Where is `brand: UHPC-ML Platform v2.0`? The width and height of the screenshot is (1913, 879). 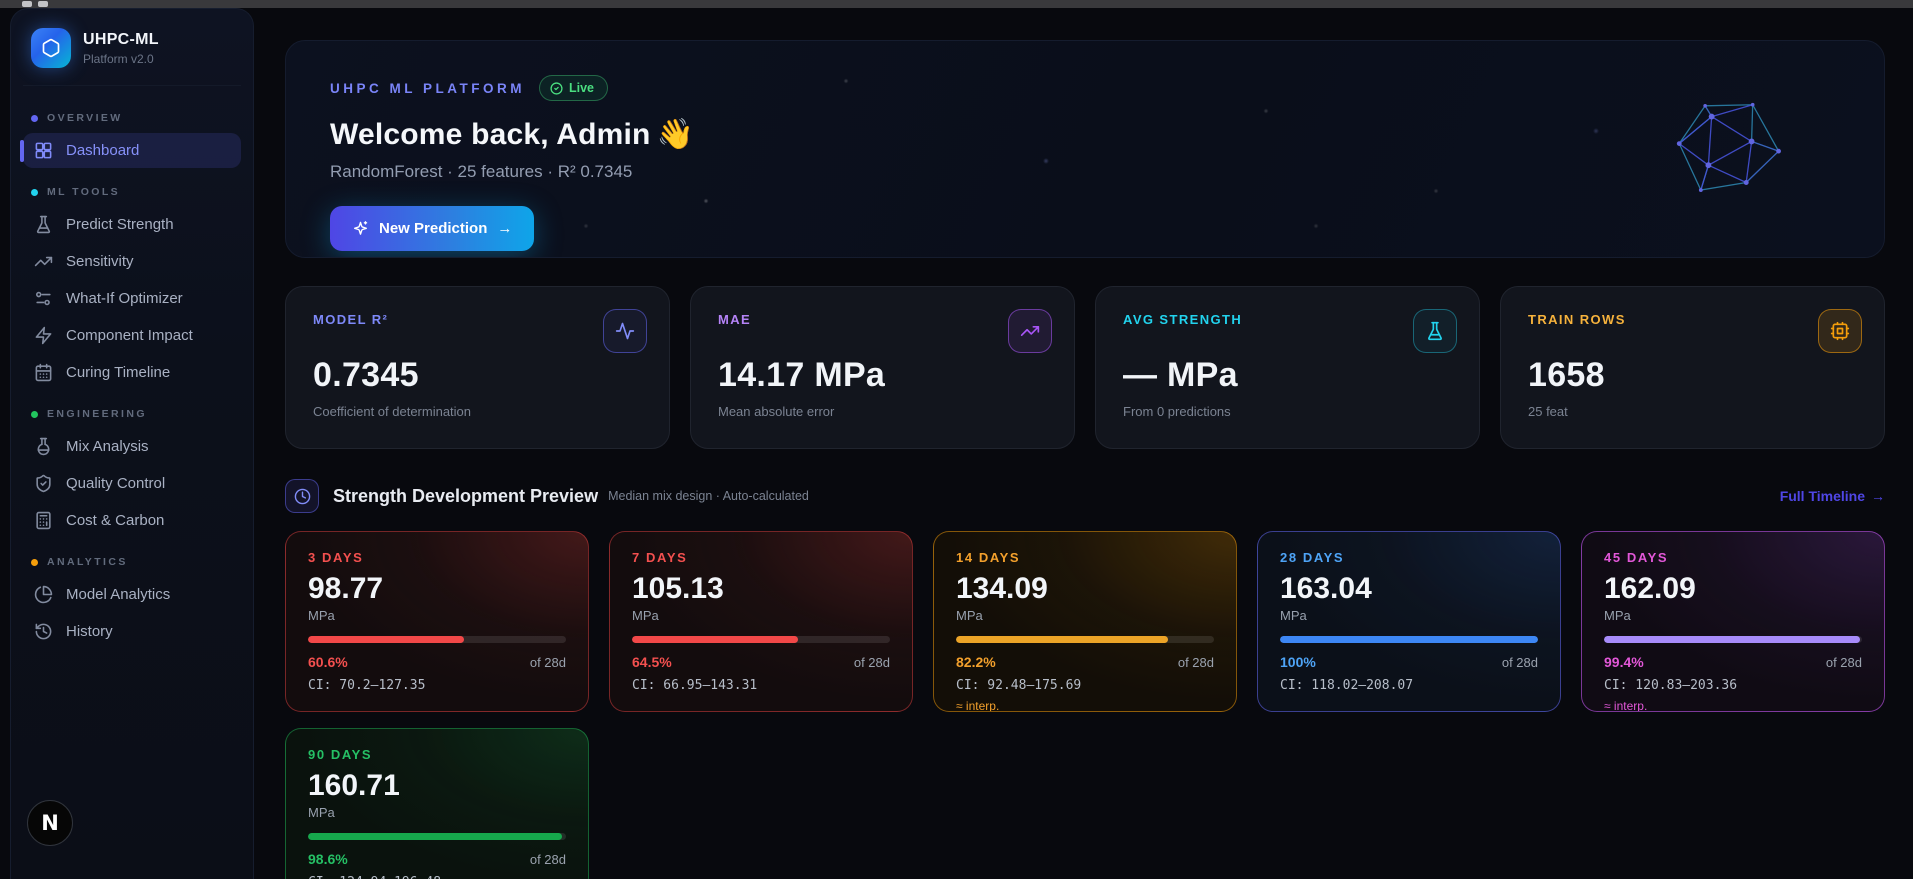
brand: UHPC-ML Platform v2.0 is located at coordinates (132, 47).